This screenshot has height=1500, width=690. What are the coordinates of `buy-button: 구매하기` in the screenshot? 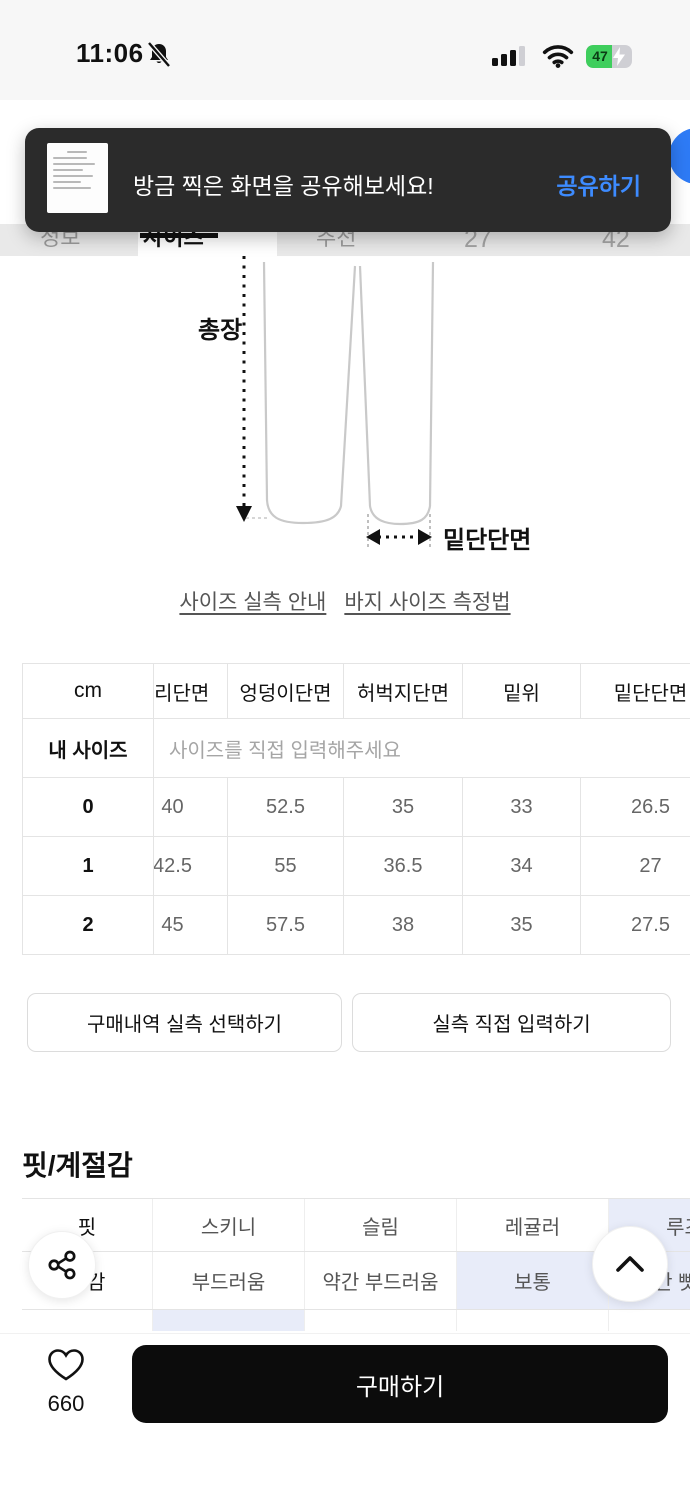 It's located at (400, 1384).